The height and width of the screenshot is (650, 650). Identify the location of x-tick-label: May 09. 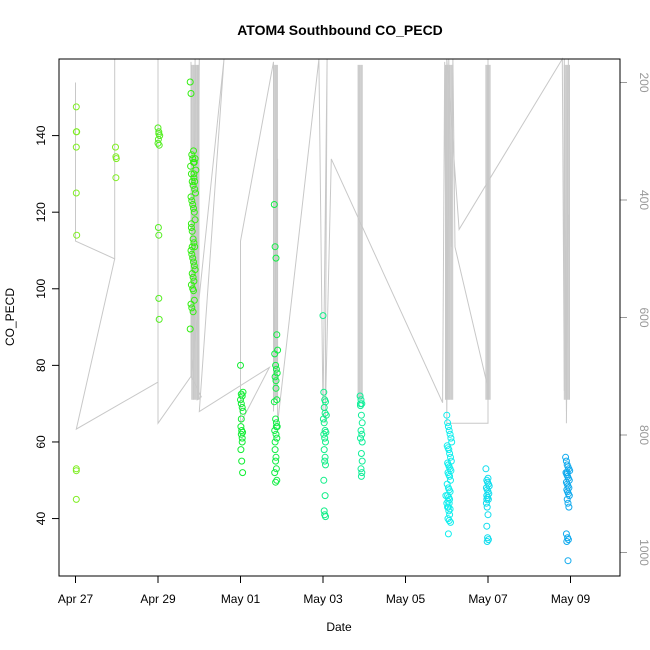
(571, 599).